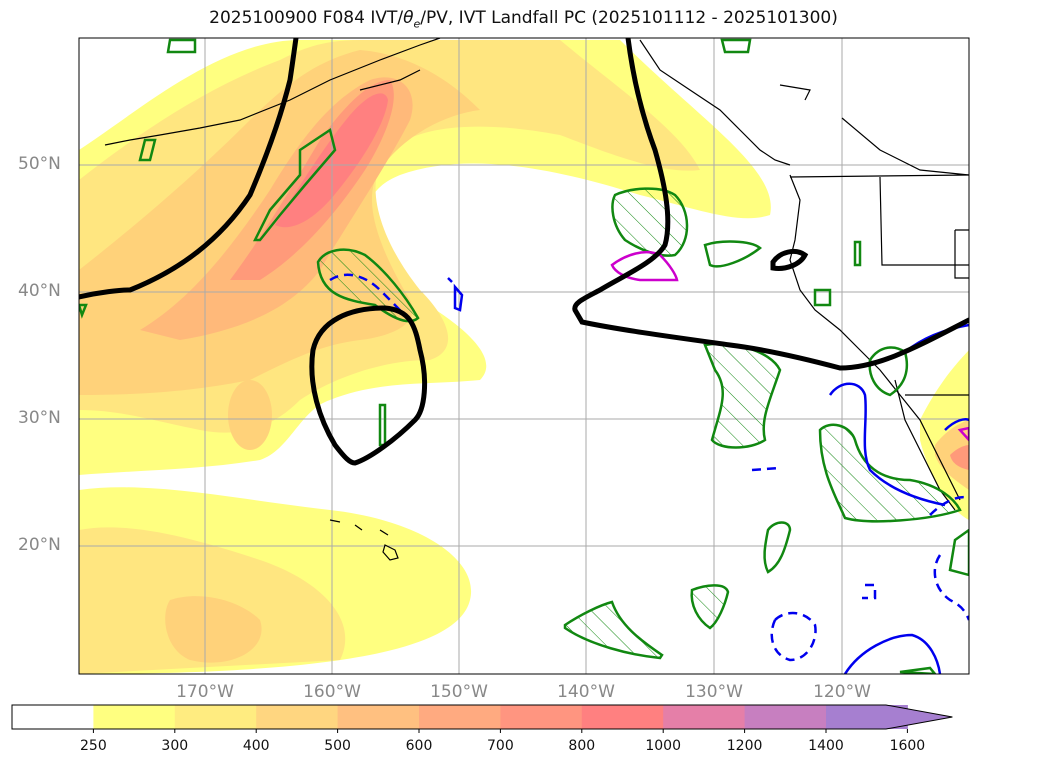 The height and width of the screenshot is (767, 1047). What do you see at coordinates (663, 746) in the screenshot?
I see `colorbar-tick-label: 1000` at bounding box center [663, 746].